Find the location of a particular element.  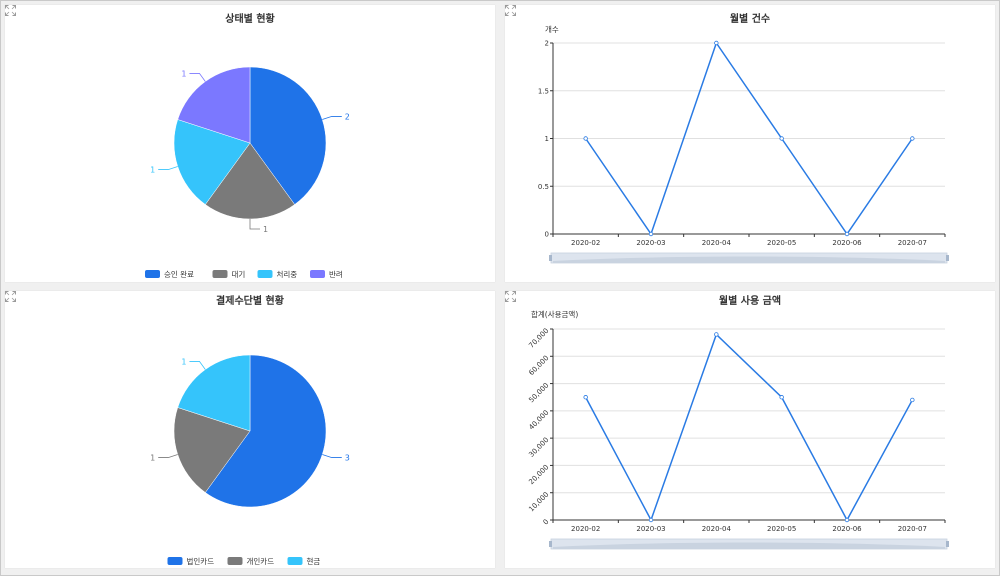

zoom-slider-shadow is located at coordinates (749, 259).